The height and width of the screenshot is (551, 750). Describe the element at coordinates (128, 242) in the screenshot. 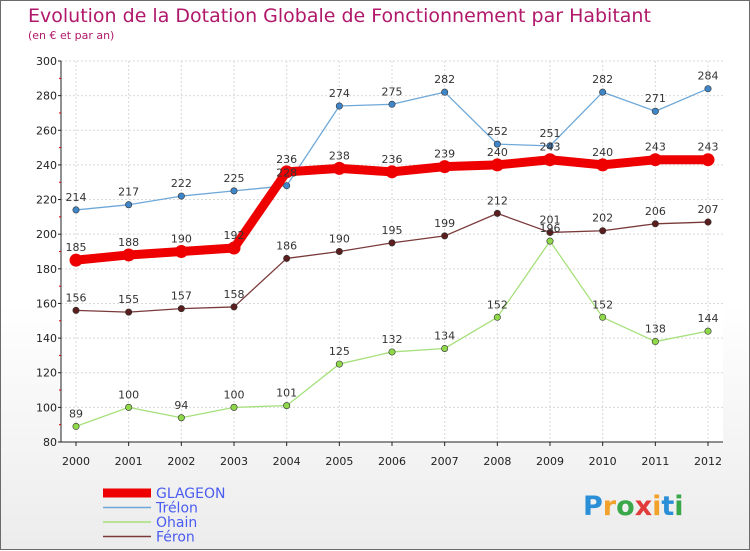

I see `data-label-glageon: 188` at that location.